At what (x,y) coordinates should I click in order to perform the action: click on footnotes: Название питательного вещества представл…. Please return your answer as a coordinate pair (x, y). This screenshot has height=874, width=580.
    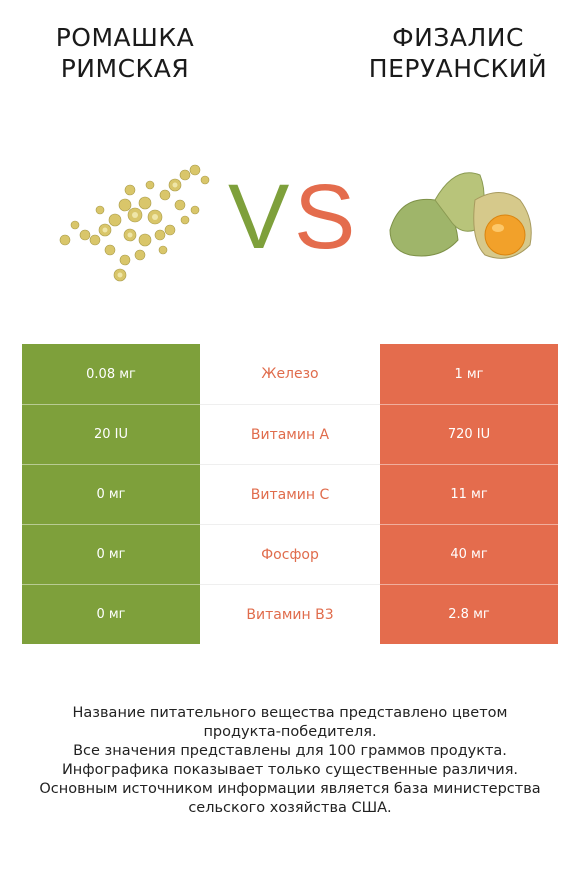
    Looking at the image, I should click on (290, 761).